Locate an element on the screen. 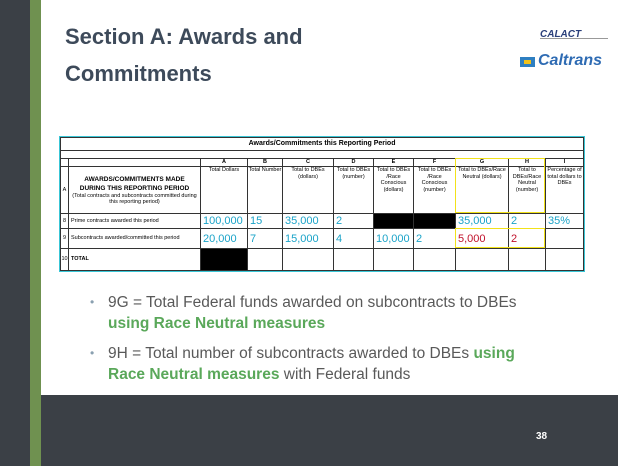 Image resolution: width=618 pixels, height=466 pixels. column-header: Total to DBEs/Race Neutral (number) is located at coordinates (527, 190).